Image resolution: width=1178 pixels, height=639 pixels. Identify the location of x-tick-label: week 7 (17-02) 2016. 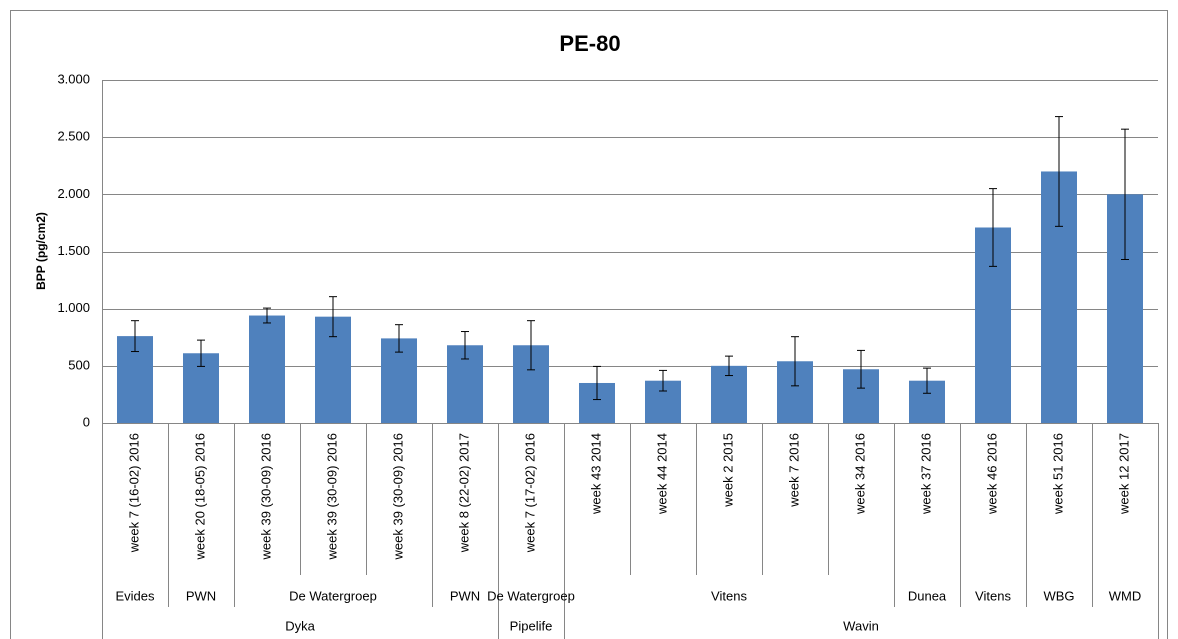
(529, 493).